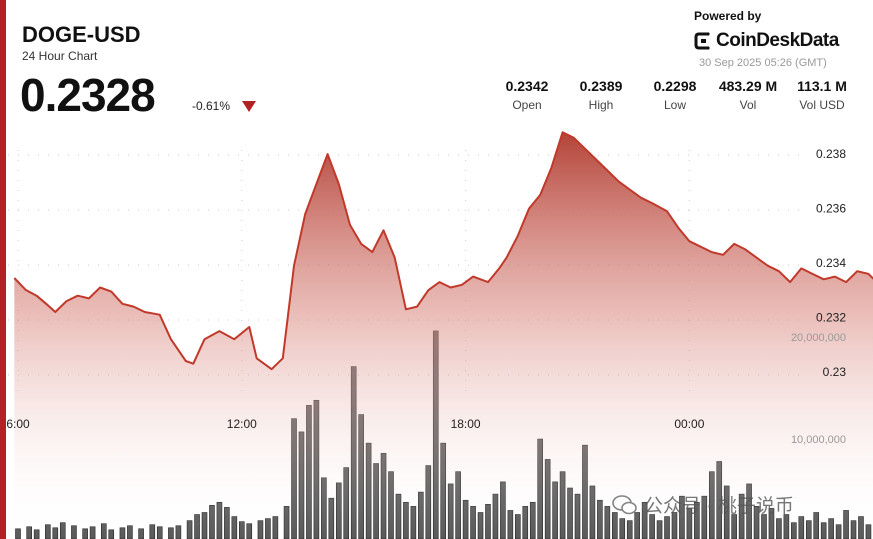 The image size is (873, 539). What do you see at coordinates (822, 95) in the screenshot?
I see `stat-vol-usd: 113.1 M Vol USD` at bounding box center [822, 95].